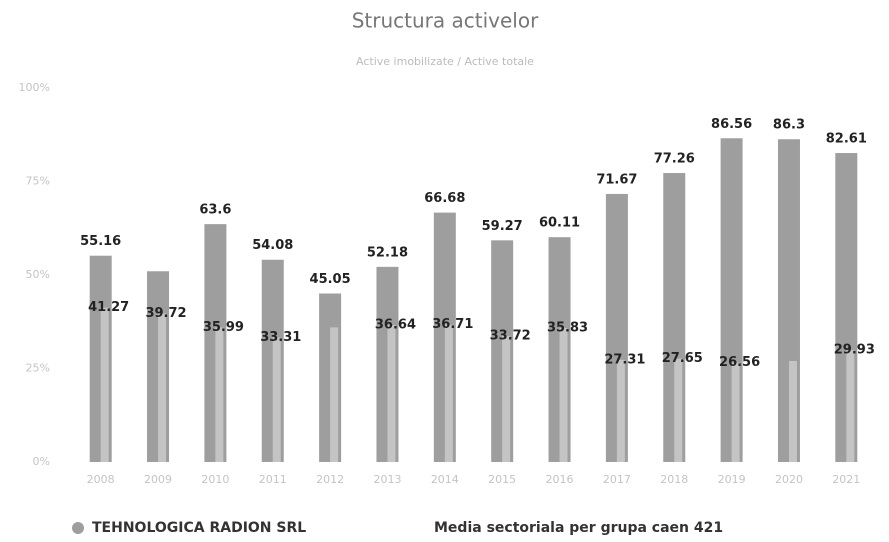  Describe the element at coordinates (272, 245) in the screenshot. I see `data-label: 54.08` at that location.